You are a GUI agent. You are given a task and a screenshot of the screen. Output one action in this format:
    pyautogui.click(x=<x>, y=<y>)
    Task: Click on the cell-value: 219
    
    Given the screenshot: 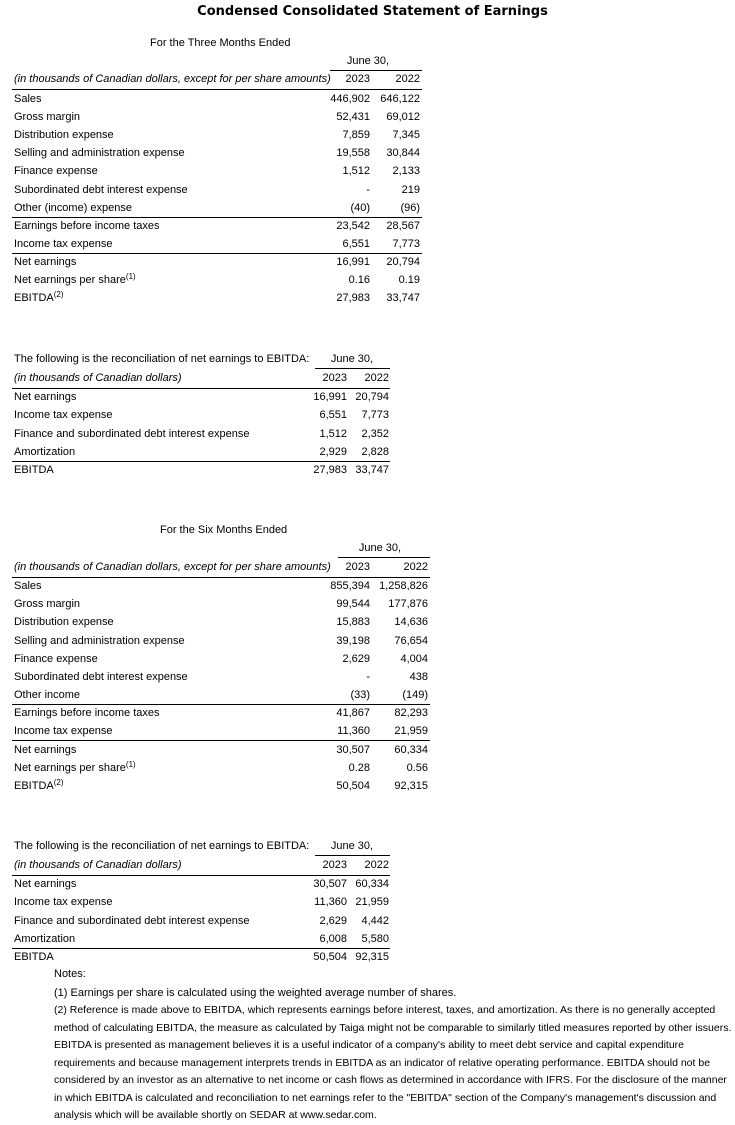 What is the action you would take?
    pyautogui.click(x=410, y=189)
    